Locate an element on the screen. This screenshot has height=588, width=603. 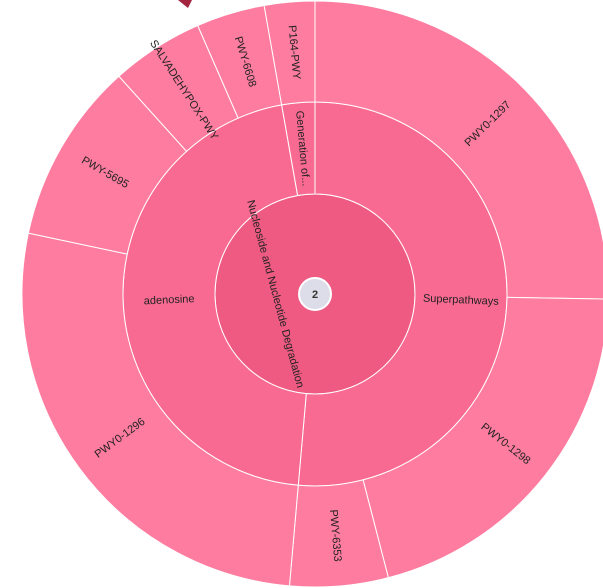
pointer-marker is located at coordinates (185, 4).